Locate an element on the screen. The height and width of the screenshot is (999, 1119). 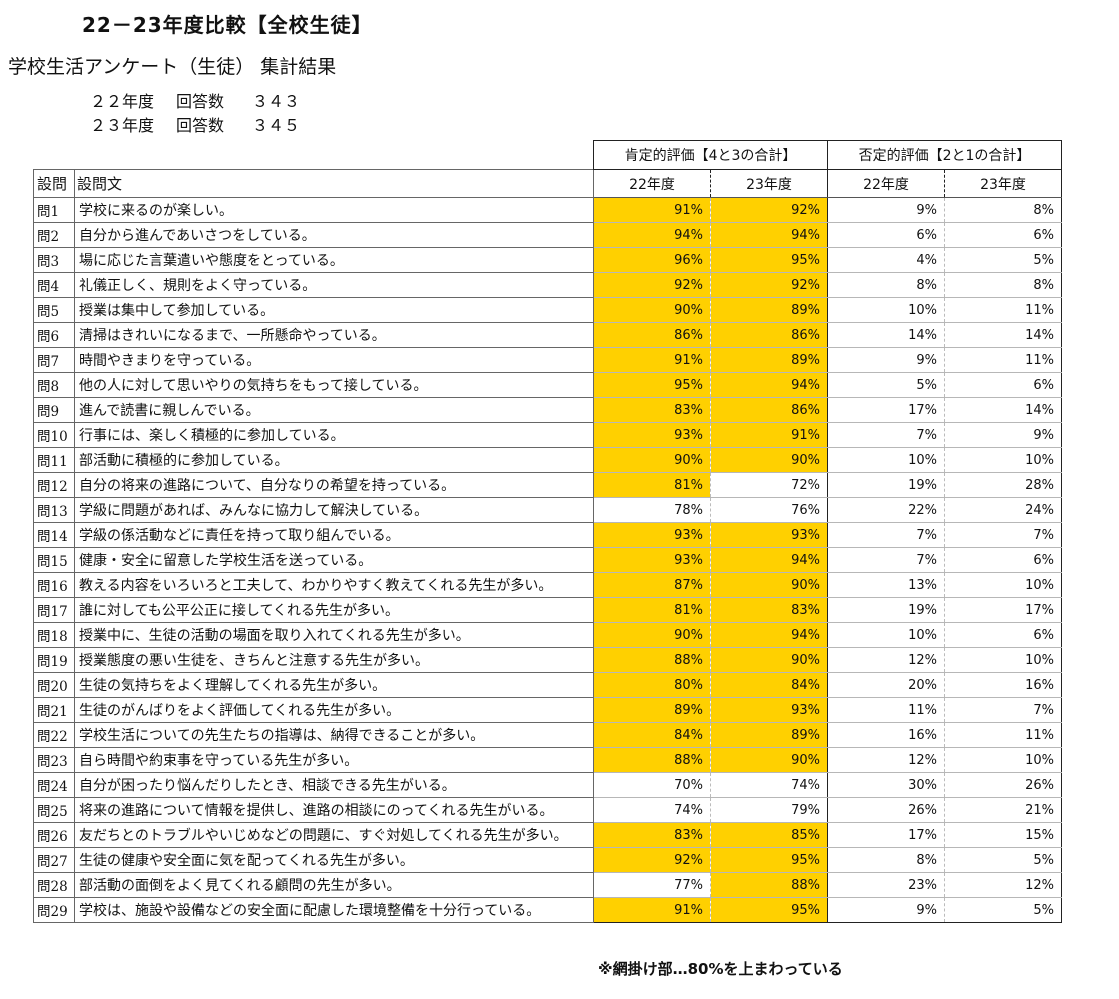
question-number: 問23 is located at coordinates (54, 760).